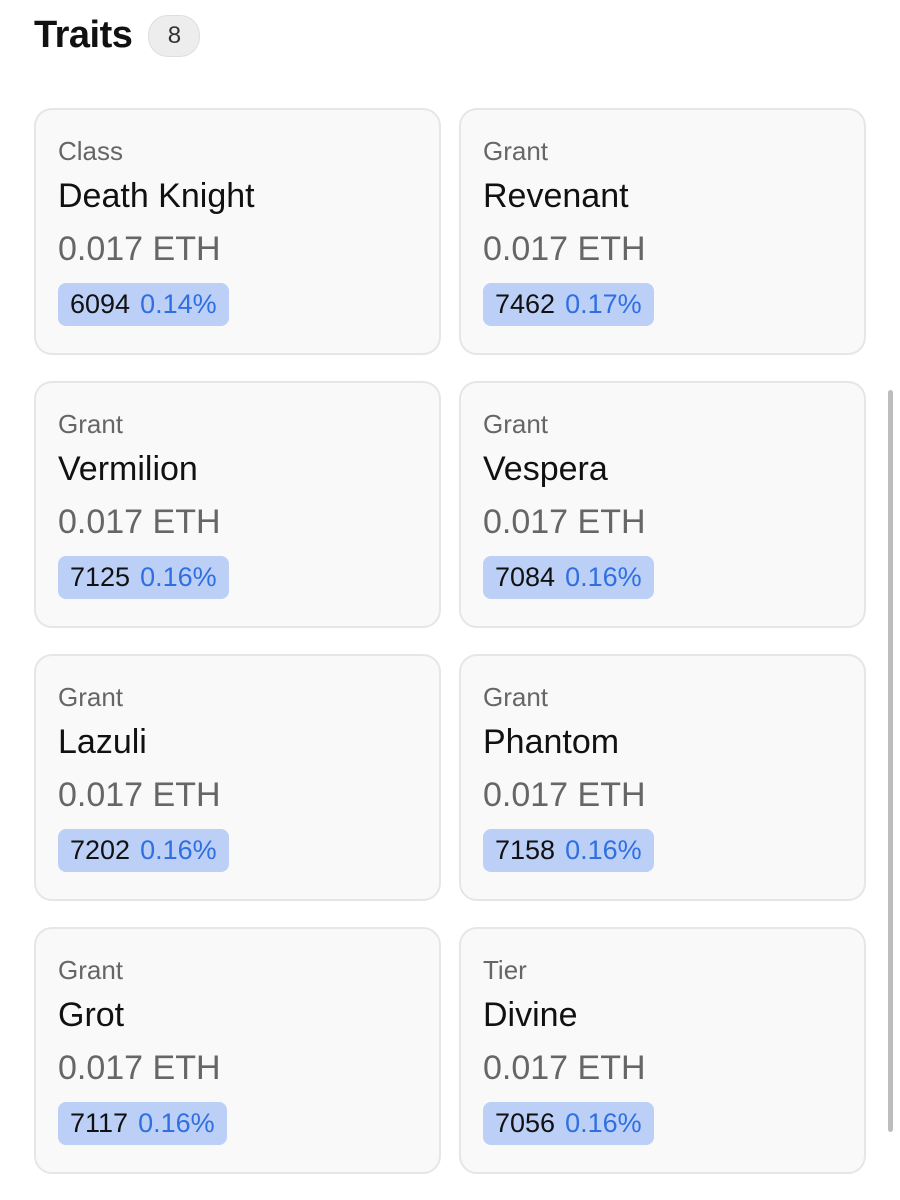 The image size is (900, 1200). What do you see at coordinates (174, 35) in the screenshot?
I see `count-badge: 8` at bounding box center [174, 35].